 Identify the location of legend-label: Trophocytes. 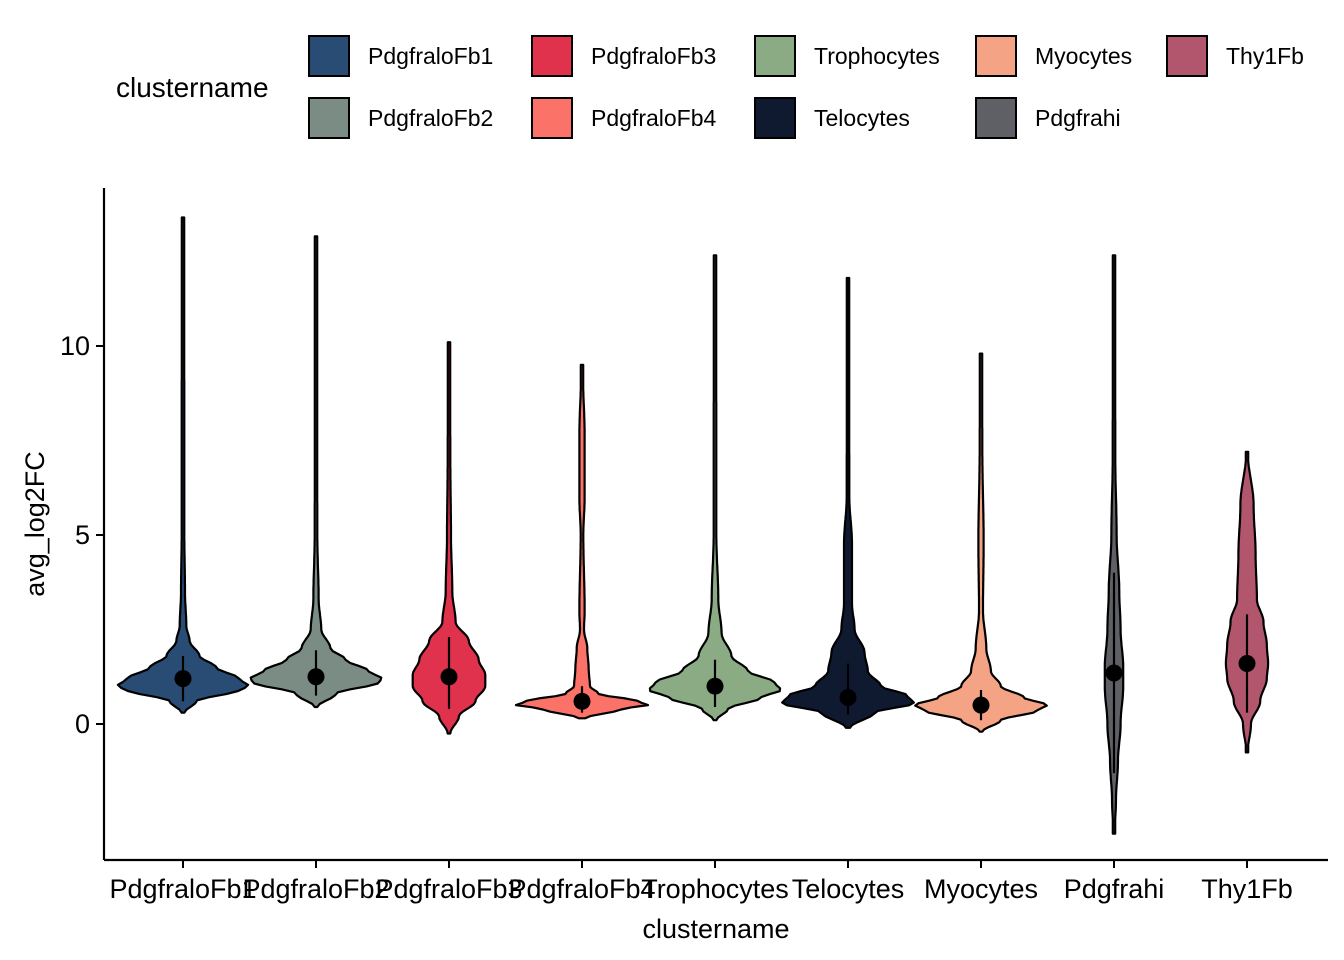
(877, 55).